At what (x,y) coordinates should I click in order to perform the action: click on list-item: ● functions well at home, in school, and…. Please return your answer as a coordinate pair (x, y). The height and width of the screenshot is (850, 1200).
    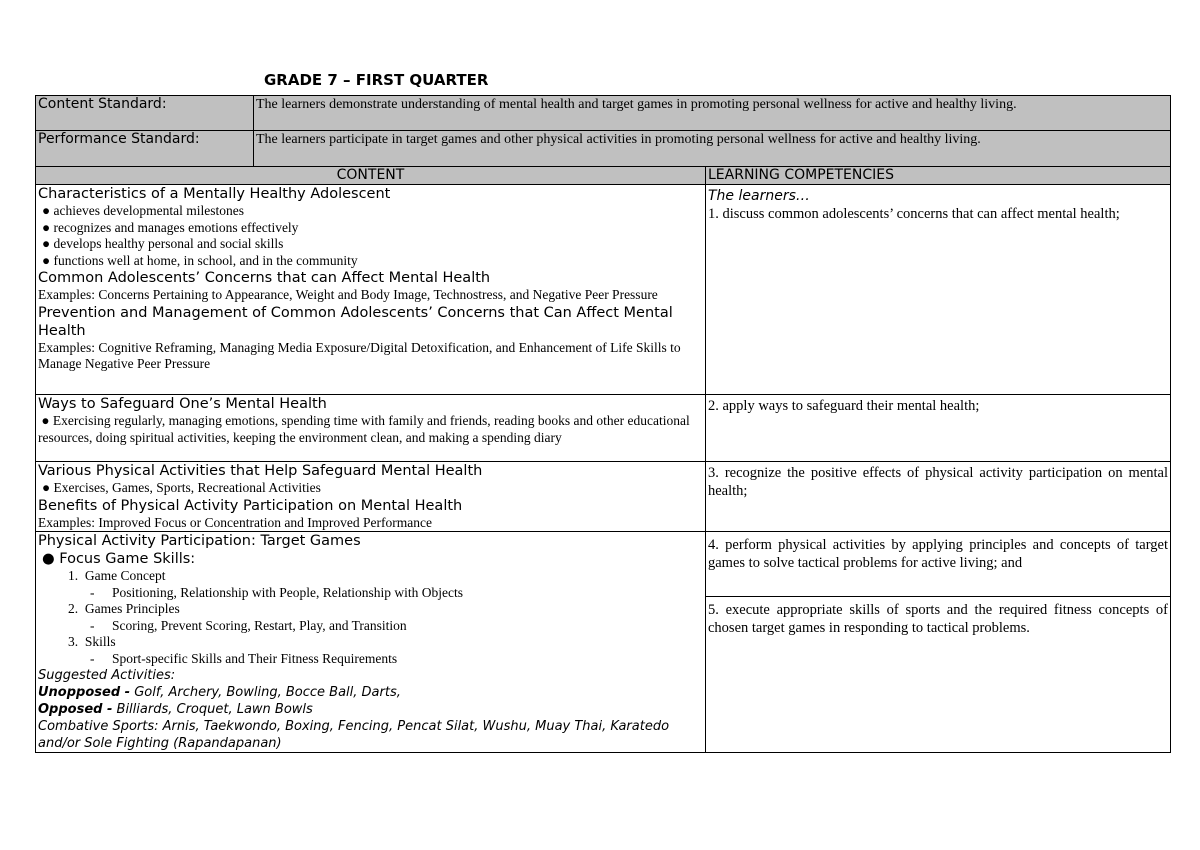
    Looking at the image, I should click on (200, 260).